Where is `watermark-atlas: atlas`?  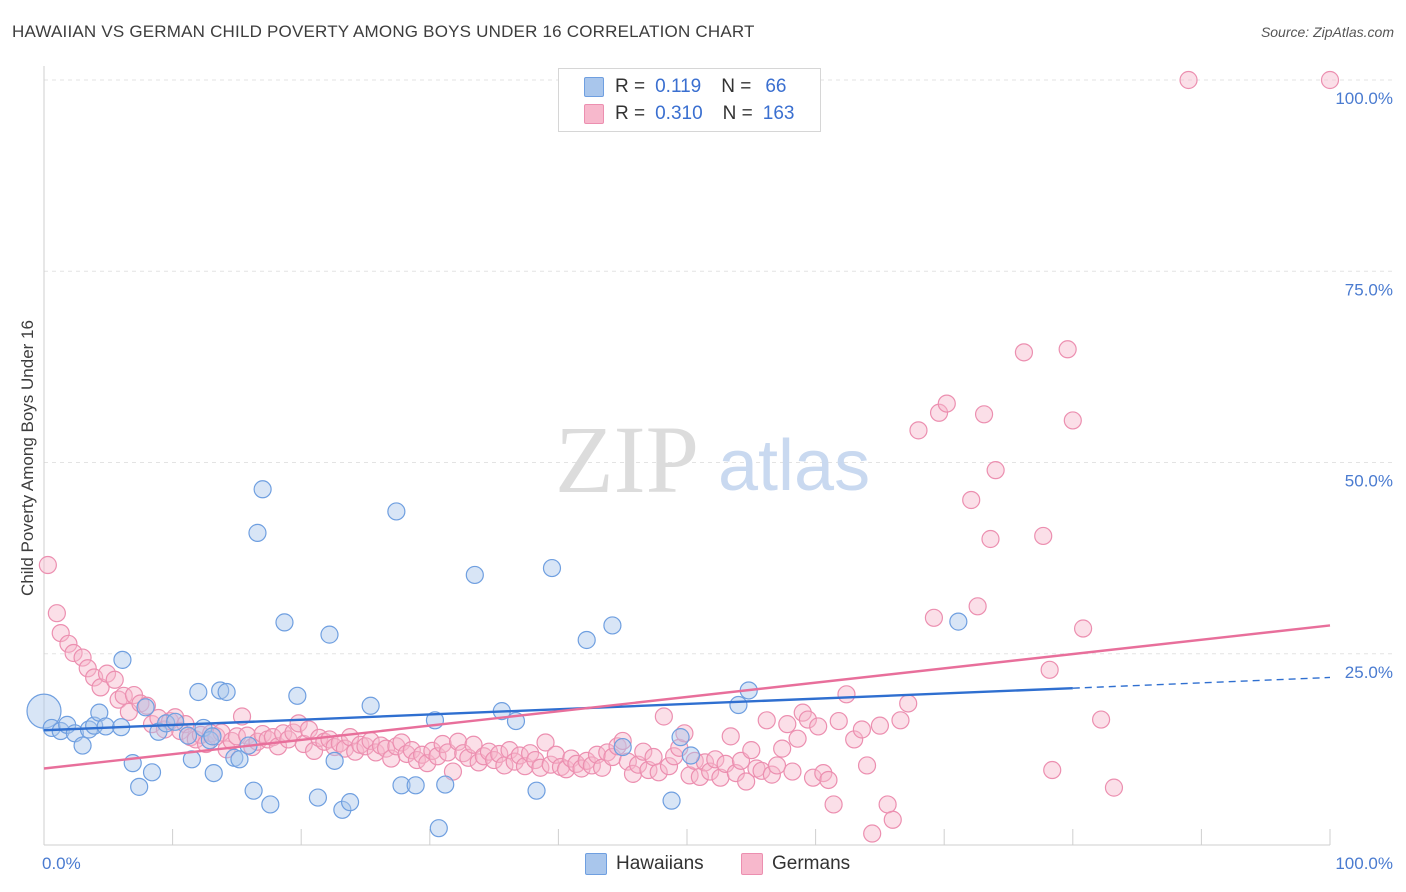
watermark-atlas: atlas is located at coordinates (794, 466).